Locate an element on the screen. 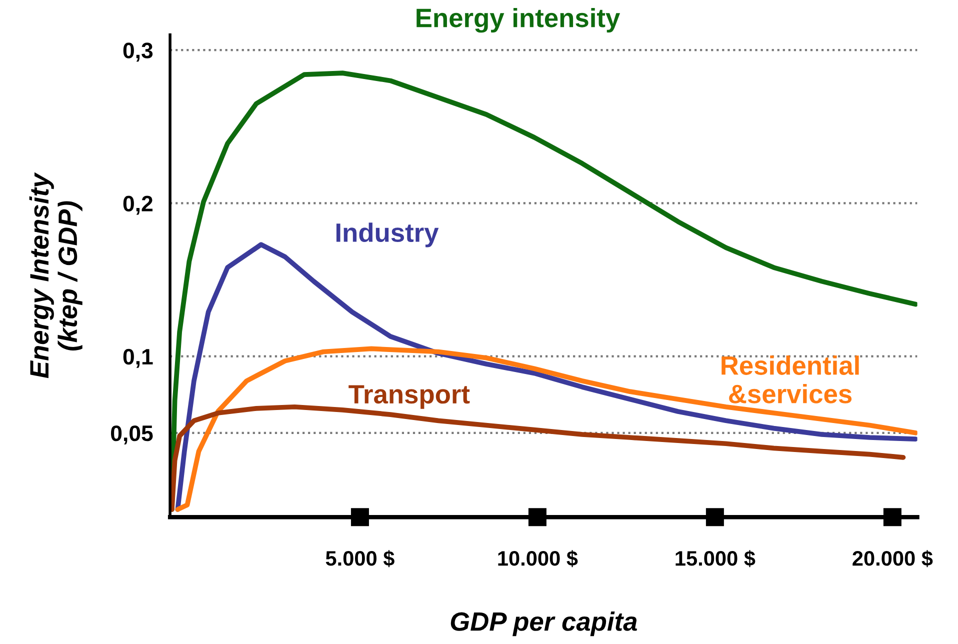 This screenshot has width=958, height=644. x-axis-title: GDP per capita is located at coordinates (543, 624).